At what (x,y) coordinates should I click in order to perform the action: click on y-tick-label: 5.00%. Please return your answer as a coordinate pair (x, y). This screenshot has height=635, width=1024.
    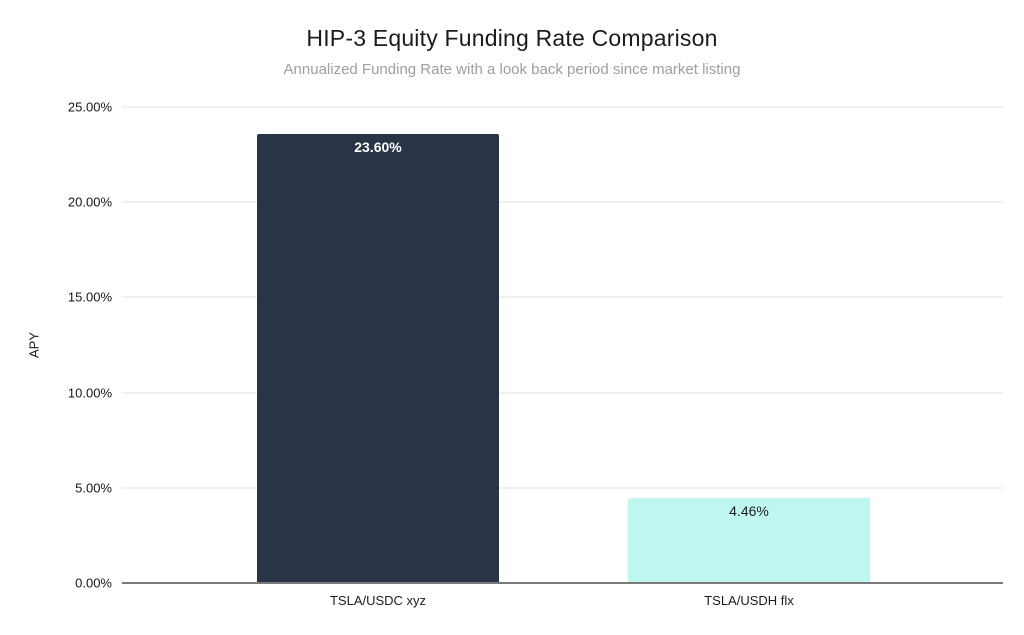
    Looking at the image, I should click on (93, 488).